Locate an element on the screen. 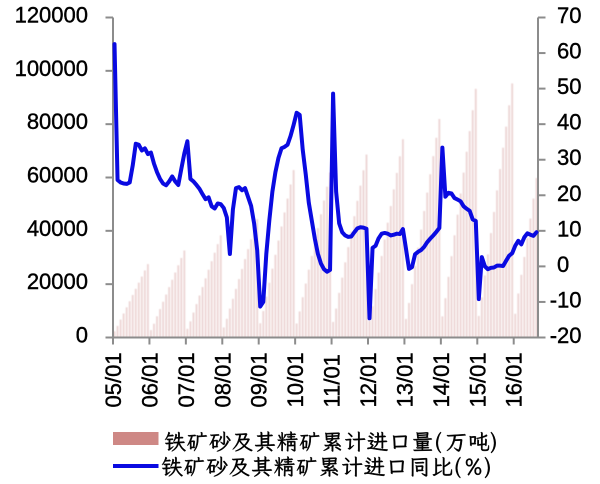  svg-text: 10/01 is located at coordinates (295, 379).